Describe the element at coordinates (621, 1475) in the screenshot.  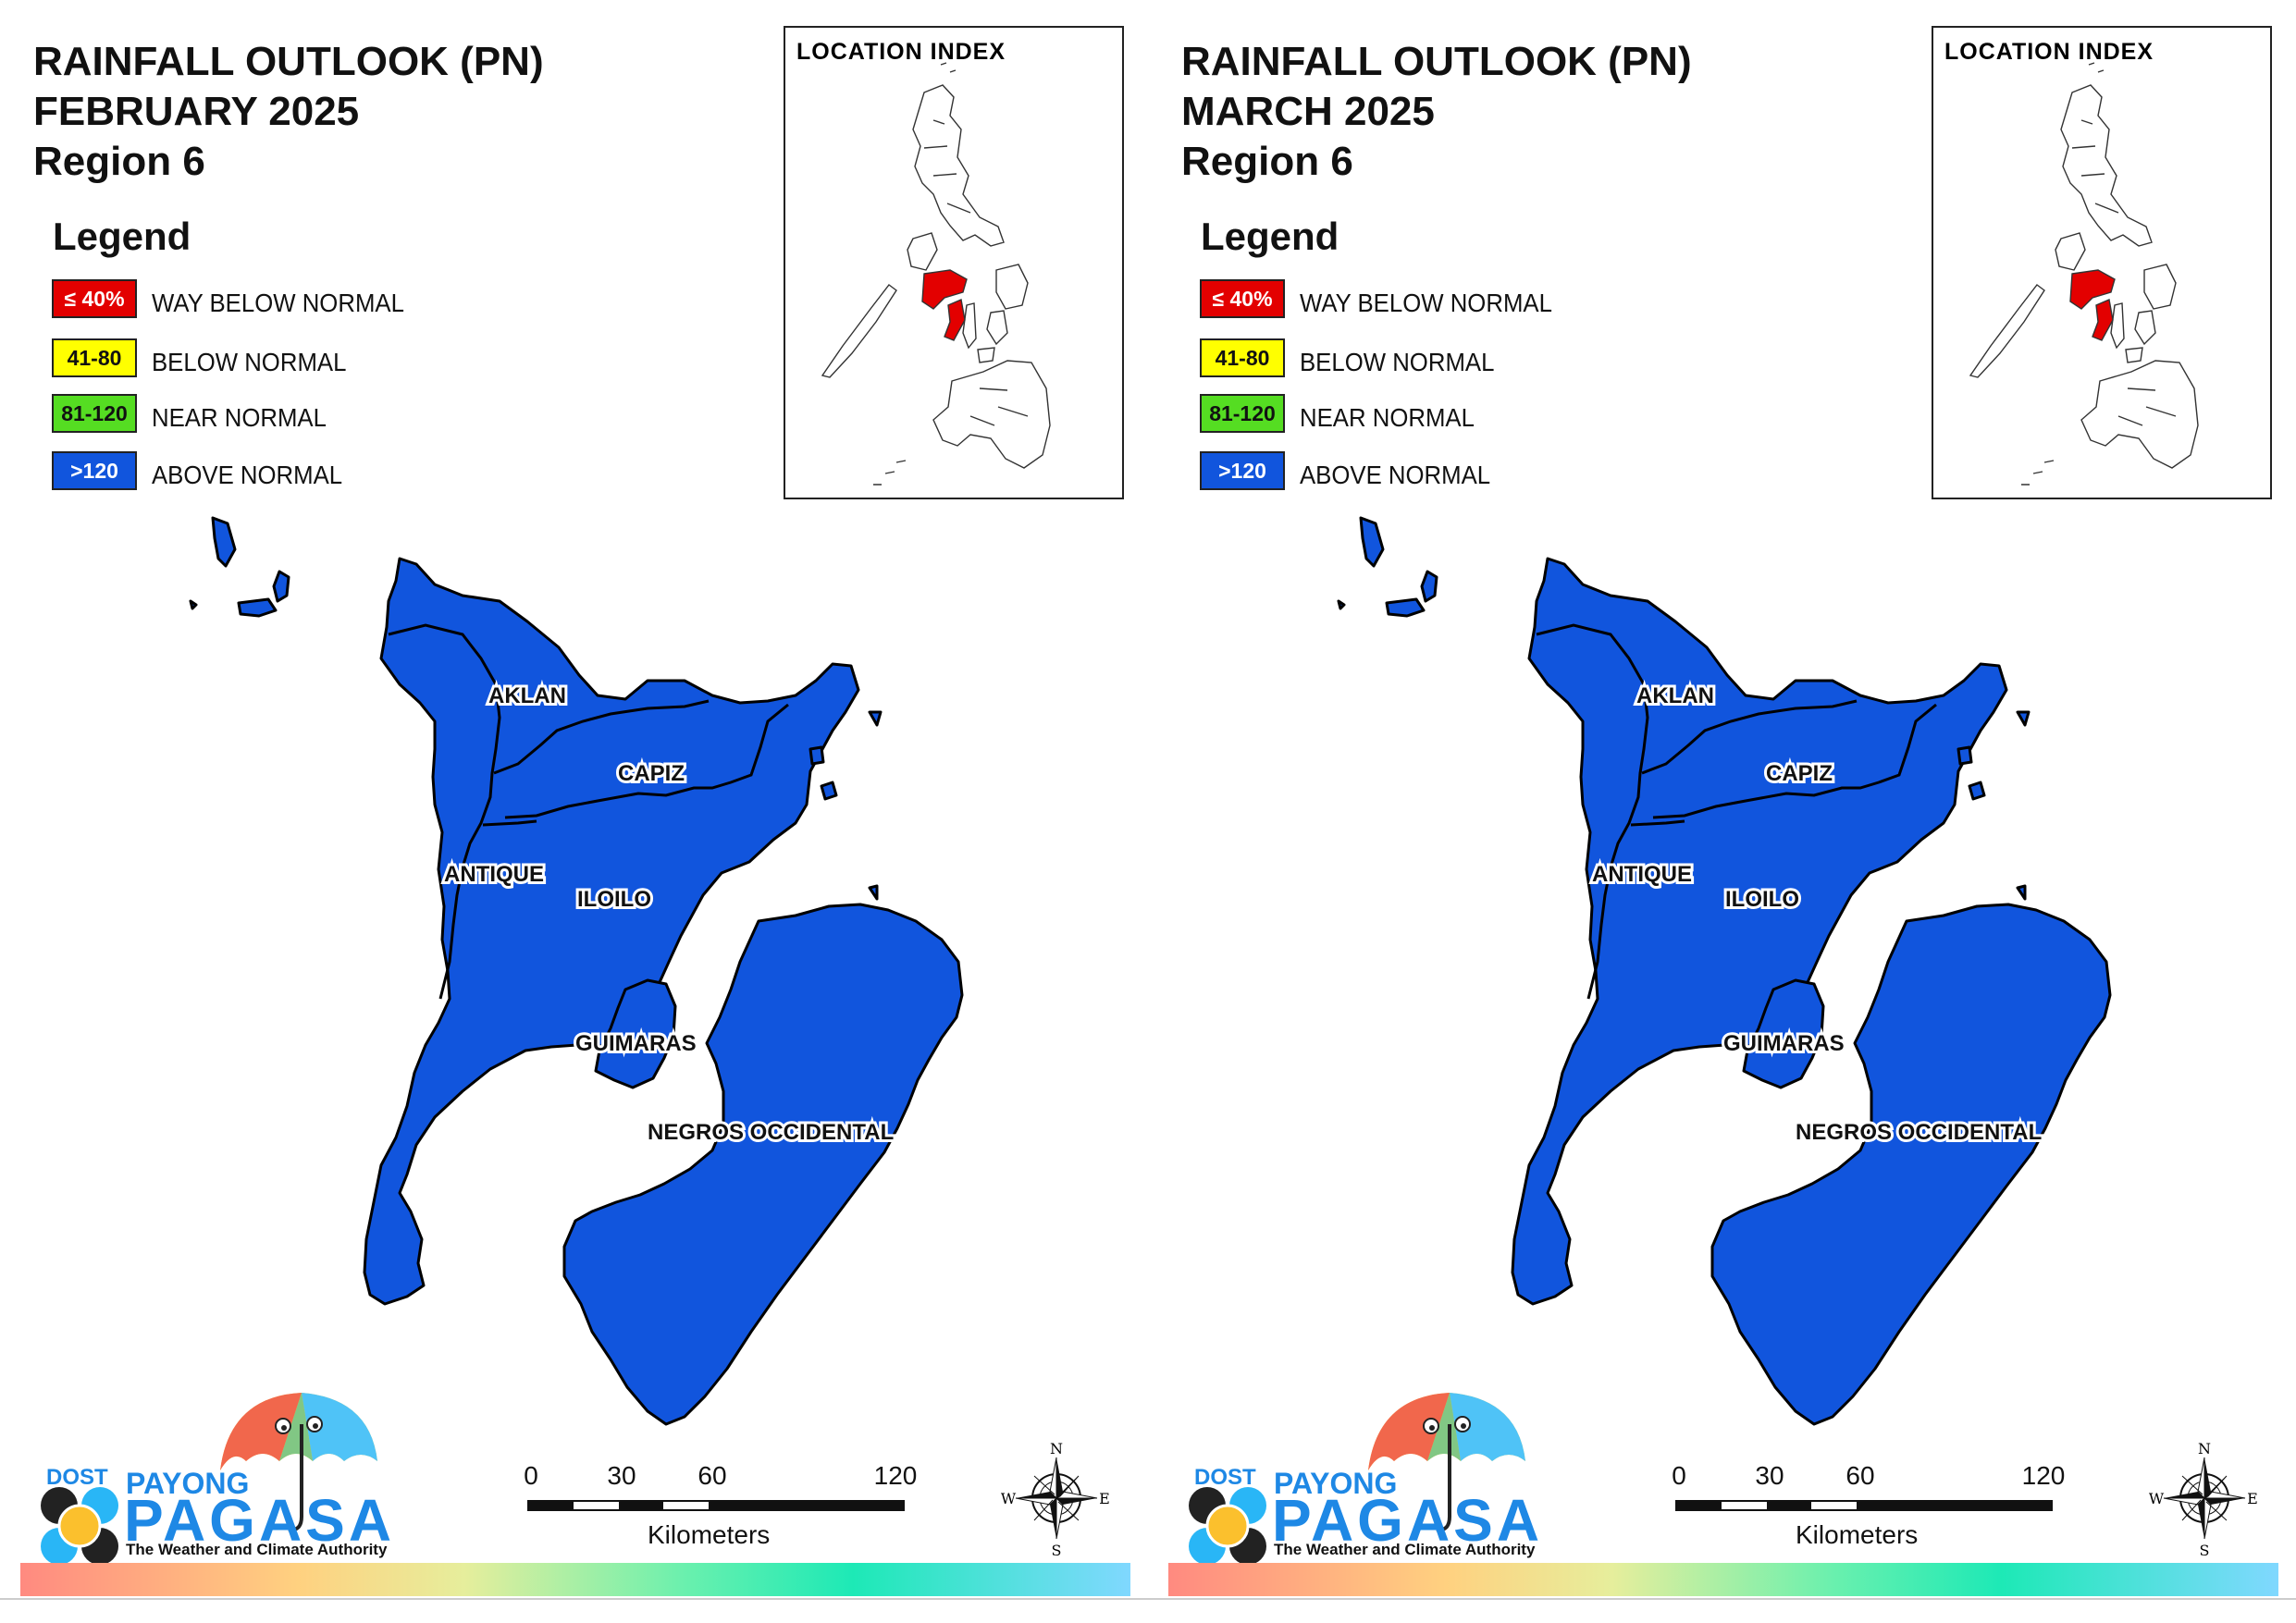
I see `scale-tick: 30` at that location.